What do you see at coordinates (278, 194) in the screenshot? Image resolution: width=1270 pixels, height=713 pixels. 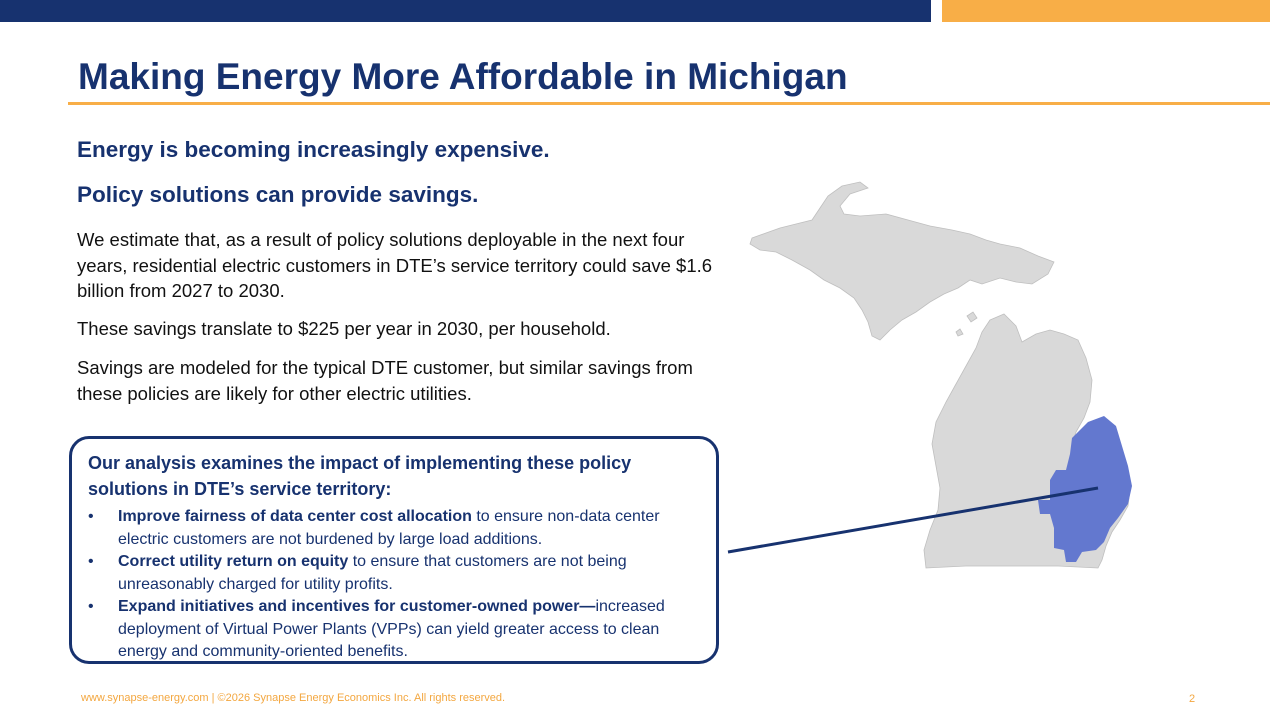 I see `heading-savings: Policy solutions can provide savings.` at bounding box center [278, 194].